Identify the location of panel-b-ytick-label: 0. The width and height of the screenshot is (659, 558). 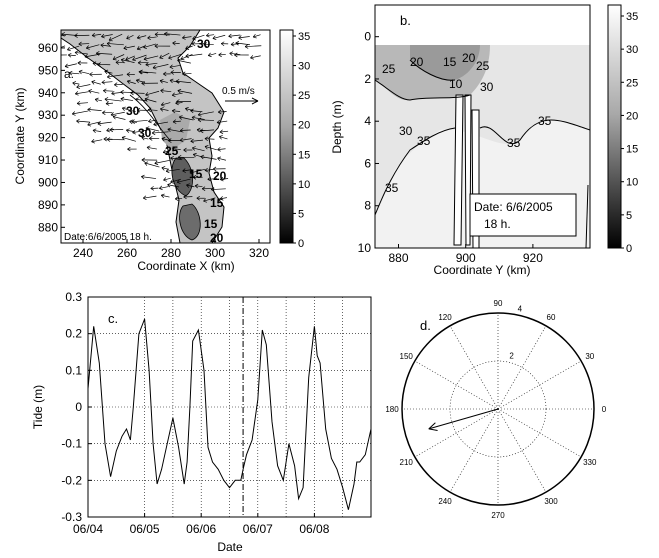
(367, 37).